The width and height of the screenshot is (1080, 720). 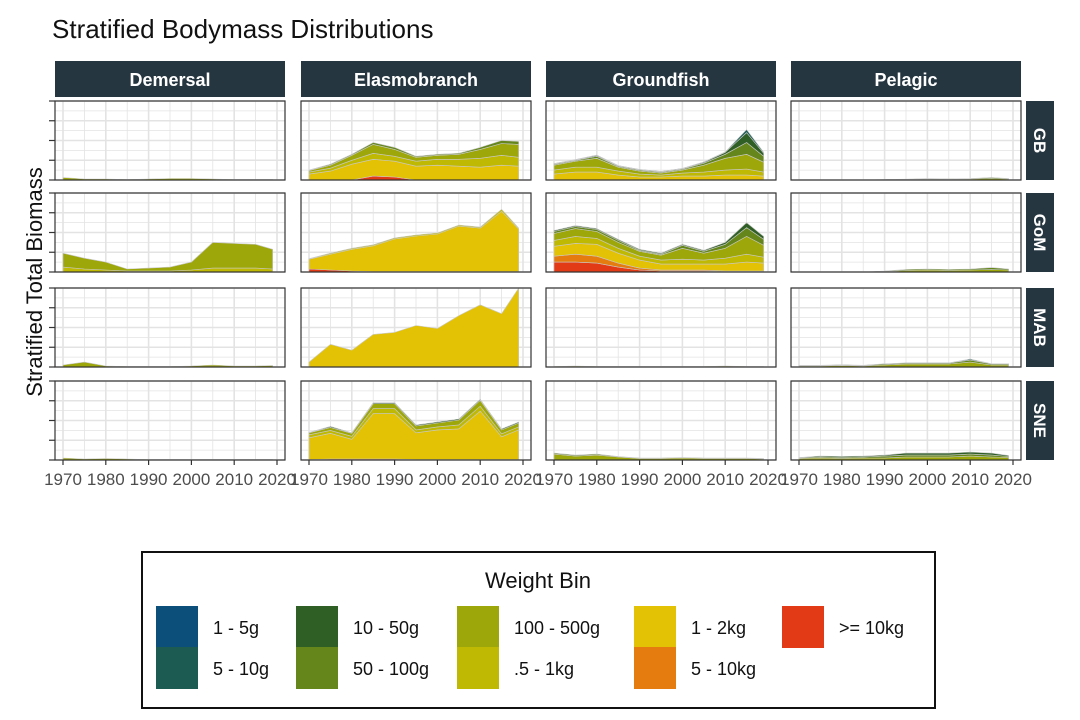 I want to click on strip-col-pelagic, so click(x=906, y=79).